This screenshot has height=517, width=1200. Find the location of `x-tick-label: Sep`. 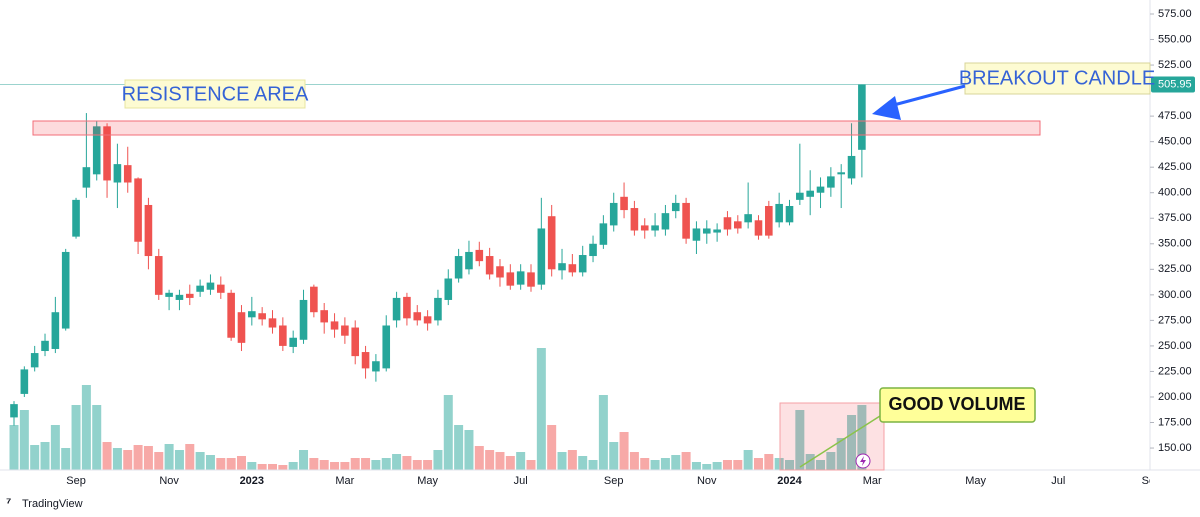

x-tick-label: Sep is located at coordinates (76, 481).